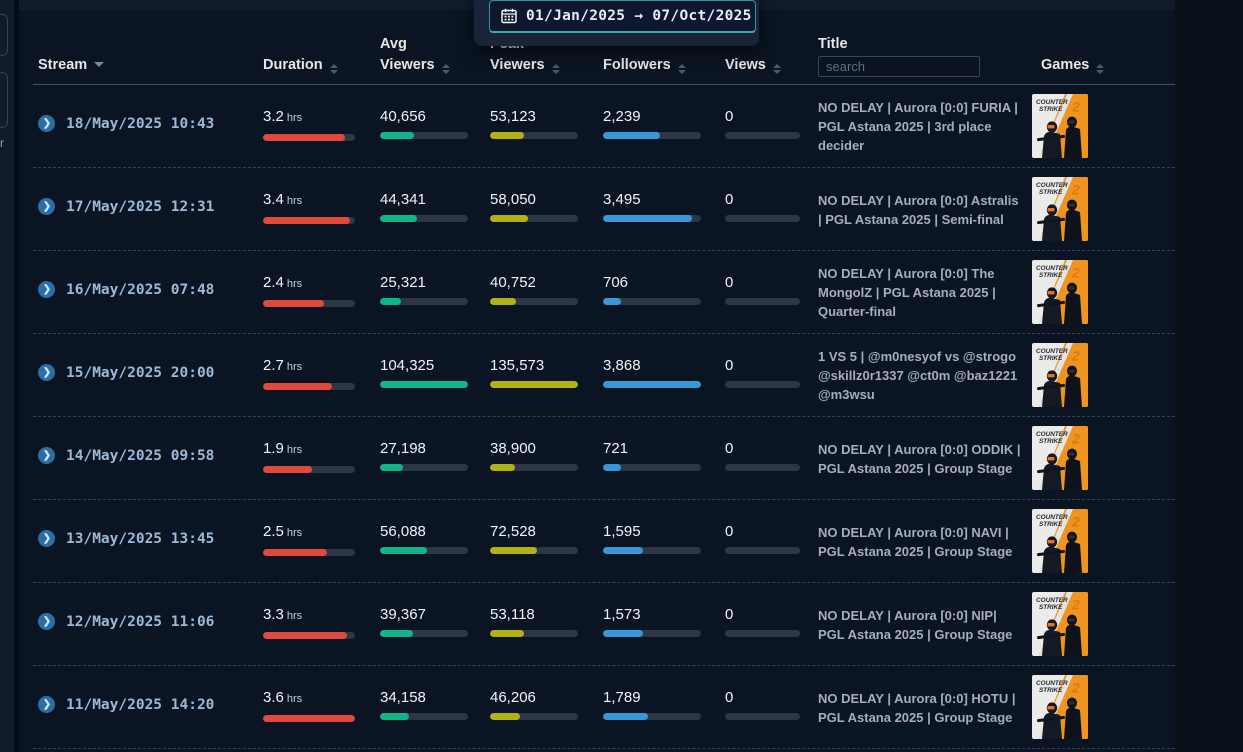 The image size is (1243, 752). I want to click on stream-datetime-link: 15/May/2025 20:00, so click(140, 372).